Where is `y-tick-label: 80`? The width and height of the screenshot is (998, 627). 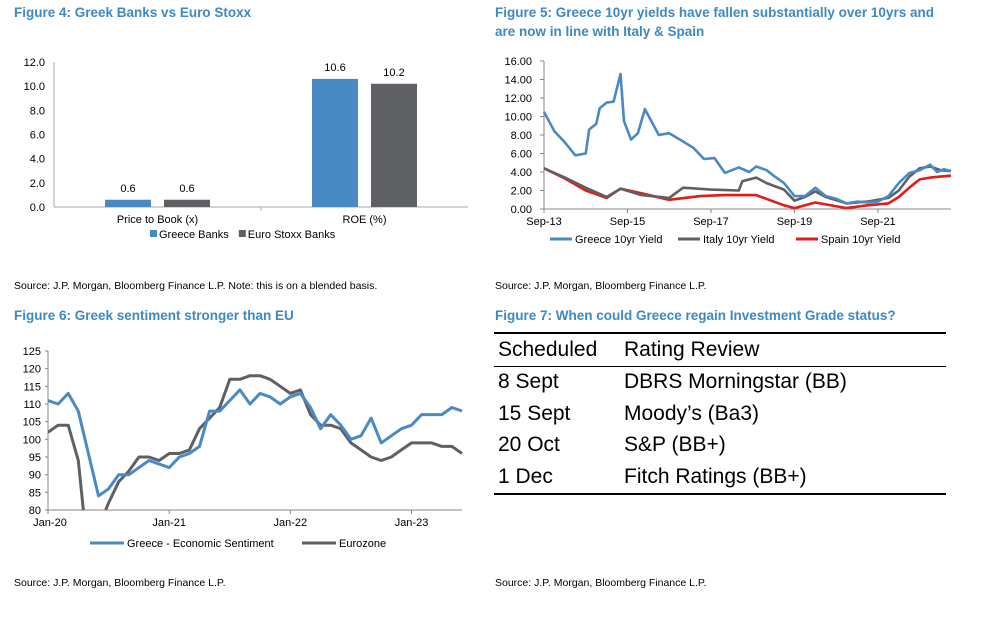 y-tick-label: 80 is located at coordinates (35, 511).